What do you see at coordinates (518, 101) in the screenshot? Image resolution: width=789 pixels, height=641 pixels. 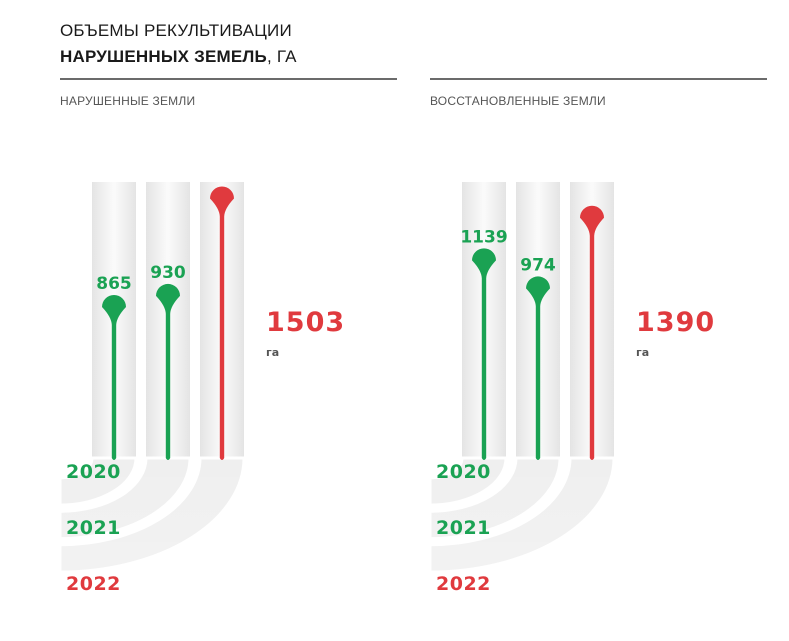 I see `chart-title-restored: ВОССТАНОВЛЕННЫЕ ЗЕМЛИ` at bounding box center [518, 101].